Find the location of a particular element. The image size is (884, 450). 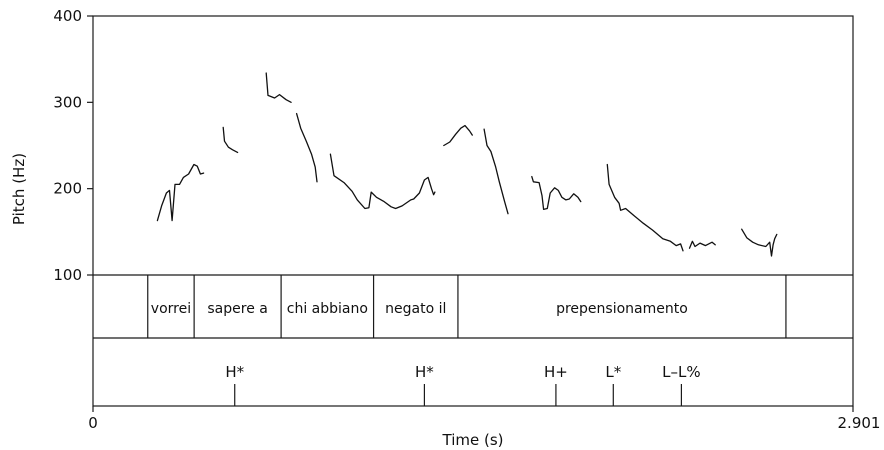

word-label: sapere a is located at coordinates (237, 309).